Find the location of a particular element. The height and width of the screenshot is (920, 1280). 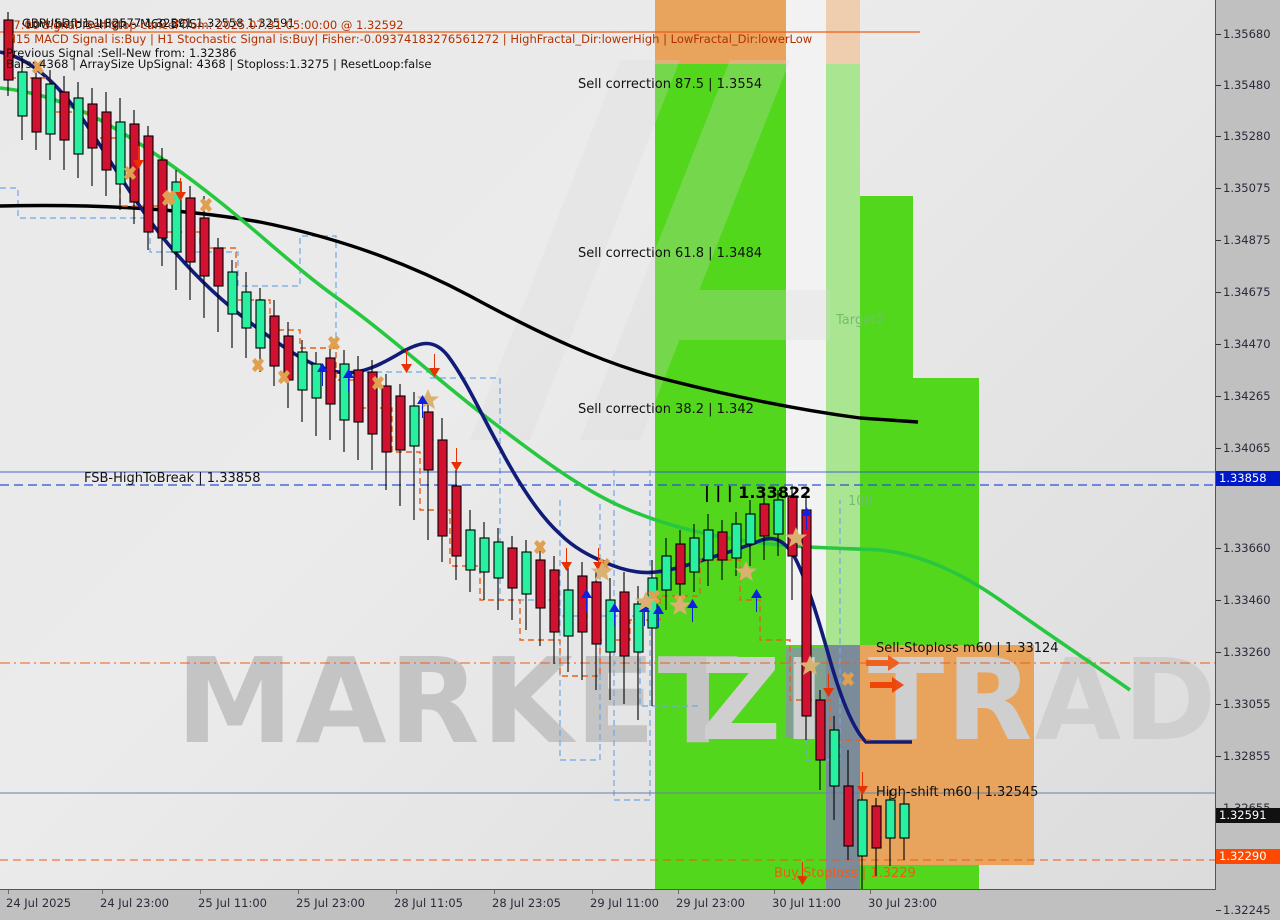

price-badge: 1.32290 is located at coordinates (1248, 856).